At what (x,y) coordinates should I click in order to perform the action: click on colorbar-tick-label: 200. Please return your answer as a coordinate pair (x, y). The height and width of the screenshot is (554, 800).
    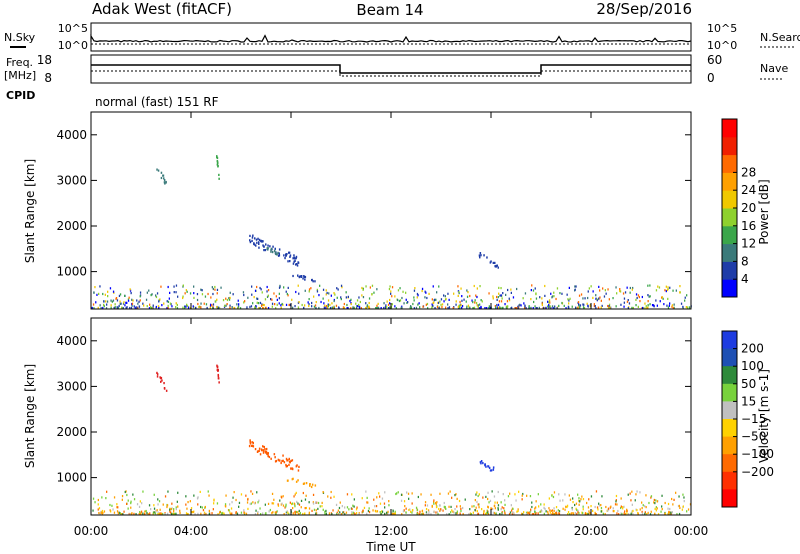
    Looking at the image, I should click on (752, 349).